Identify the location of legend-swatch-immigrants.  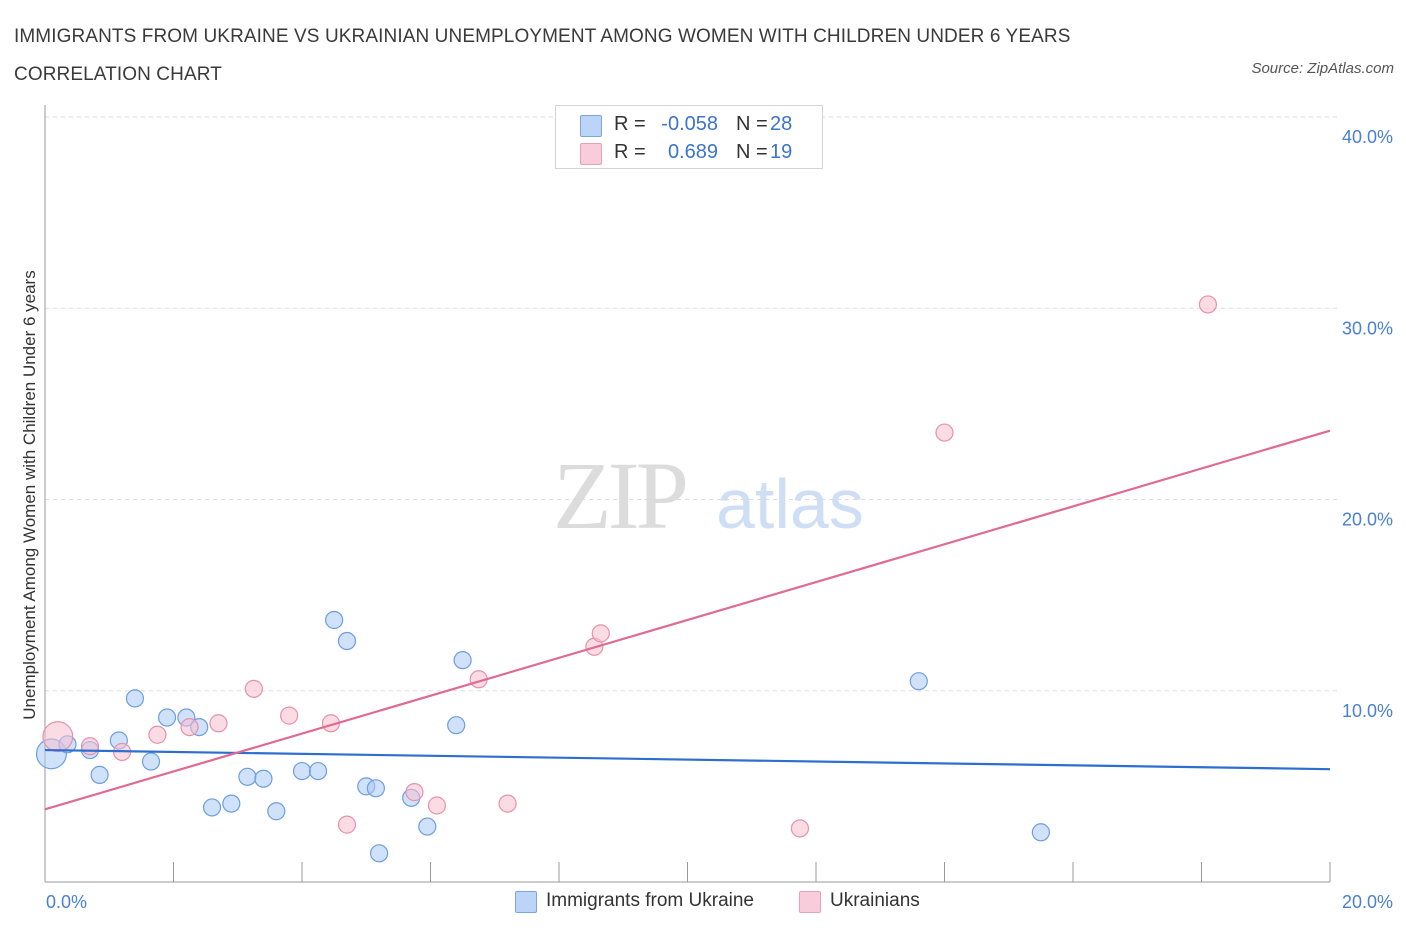
(526, 902).